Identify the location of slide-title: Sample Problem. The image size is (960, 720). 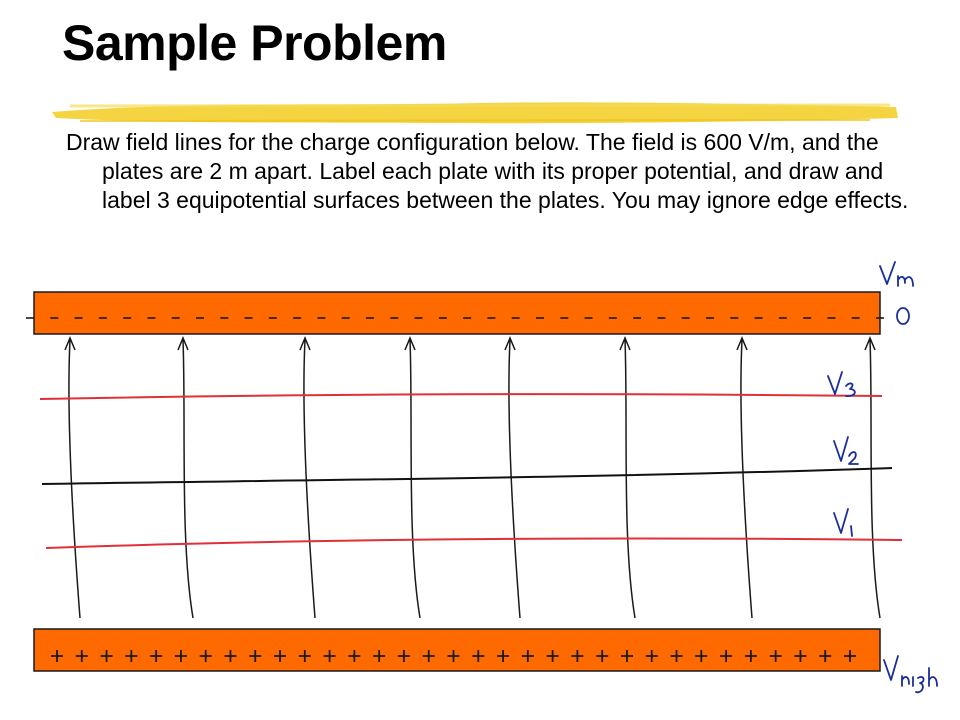
(254, 43).